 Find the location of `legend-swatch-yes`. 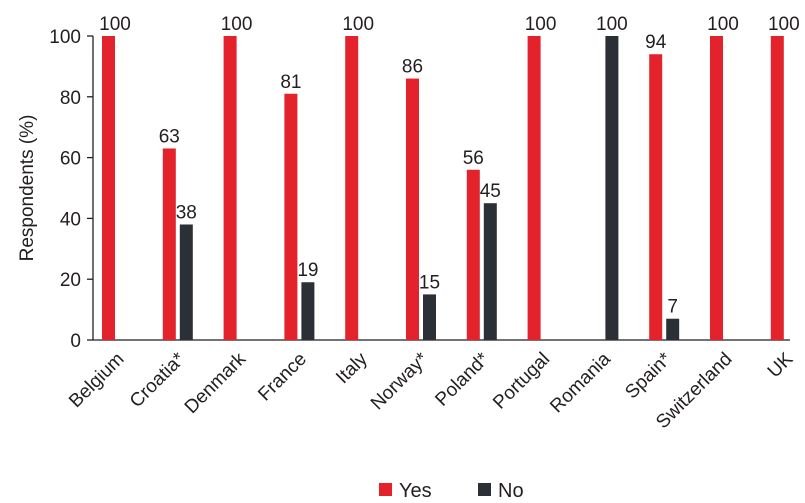

legend-swatch-yes is located at coordinates (385, 489).